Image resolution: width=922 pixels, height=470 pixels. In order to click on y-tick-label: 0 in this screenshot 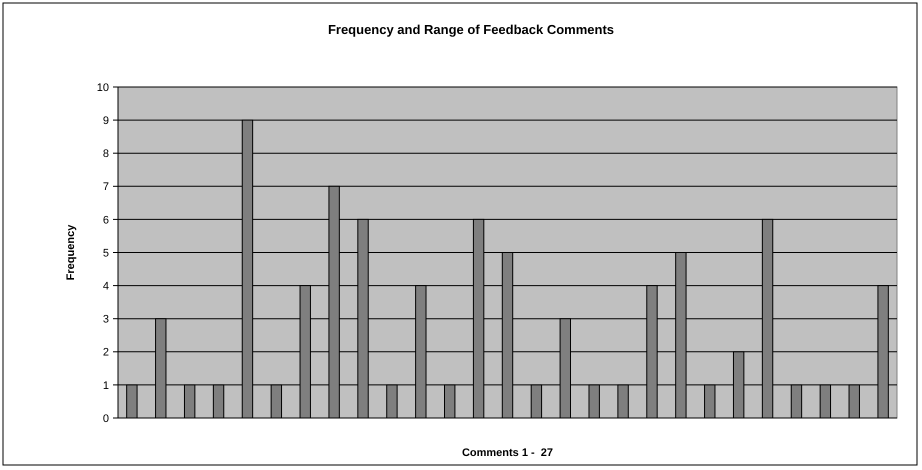, I will do `click(105, 418)`.